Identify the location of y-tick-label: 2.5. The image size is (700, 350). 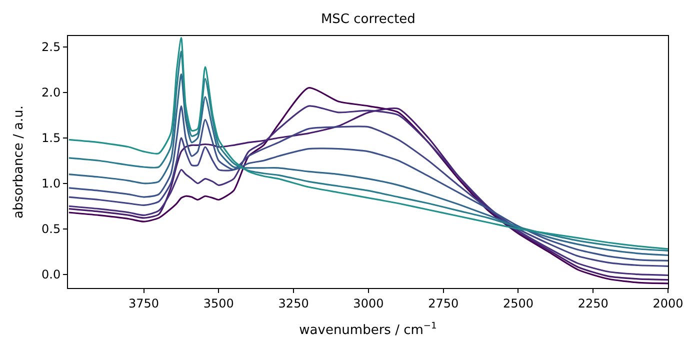
(51, 47).